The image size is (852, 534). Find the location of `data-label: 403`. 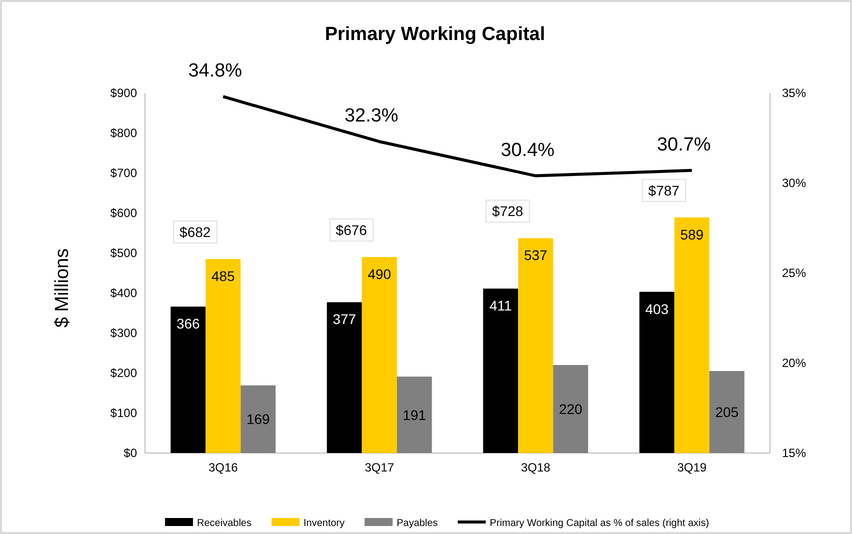

data-label: 403 is located at coordinates (657, 308).